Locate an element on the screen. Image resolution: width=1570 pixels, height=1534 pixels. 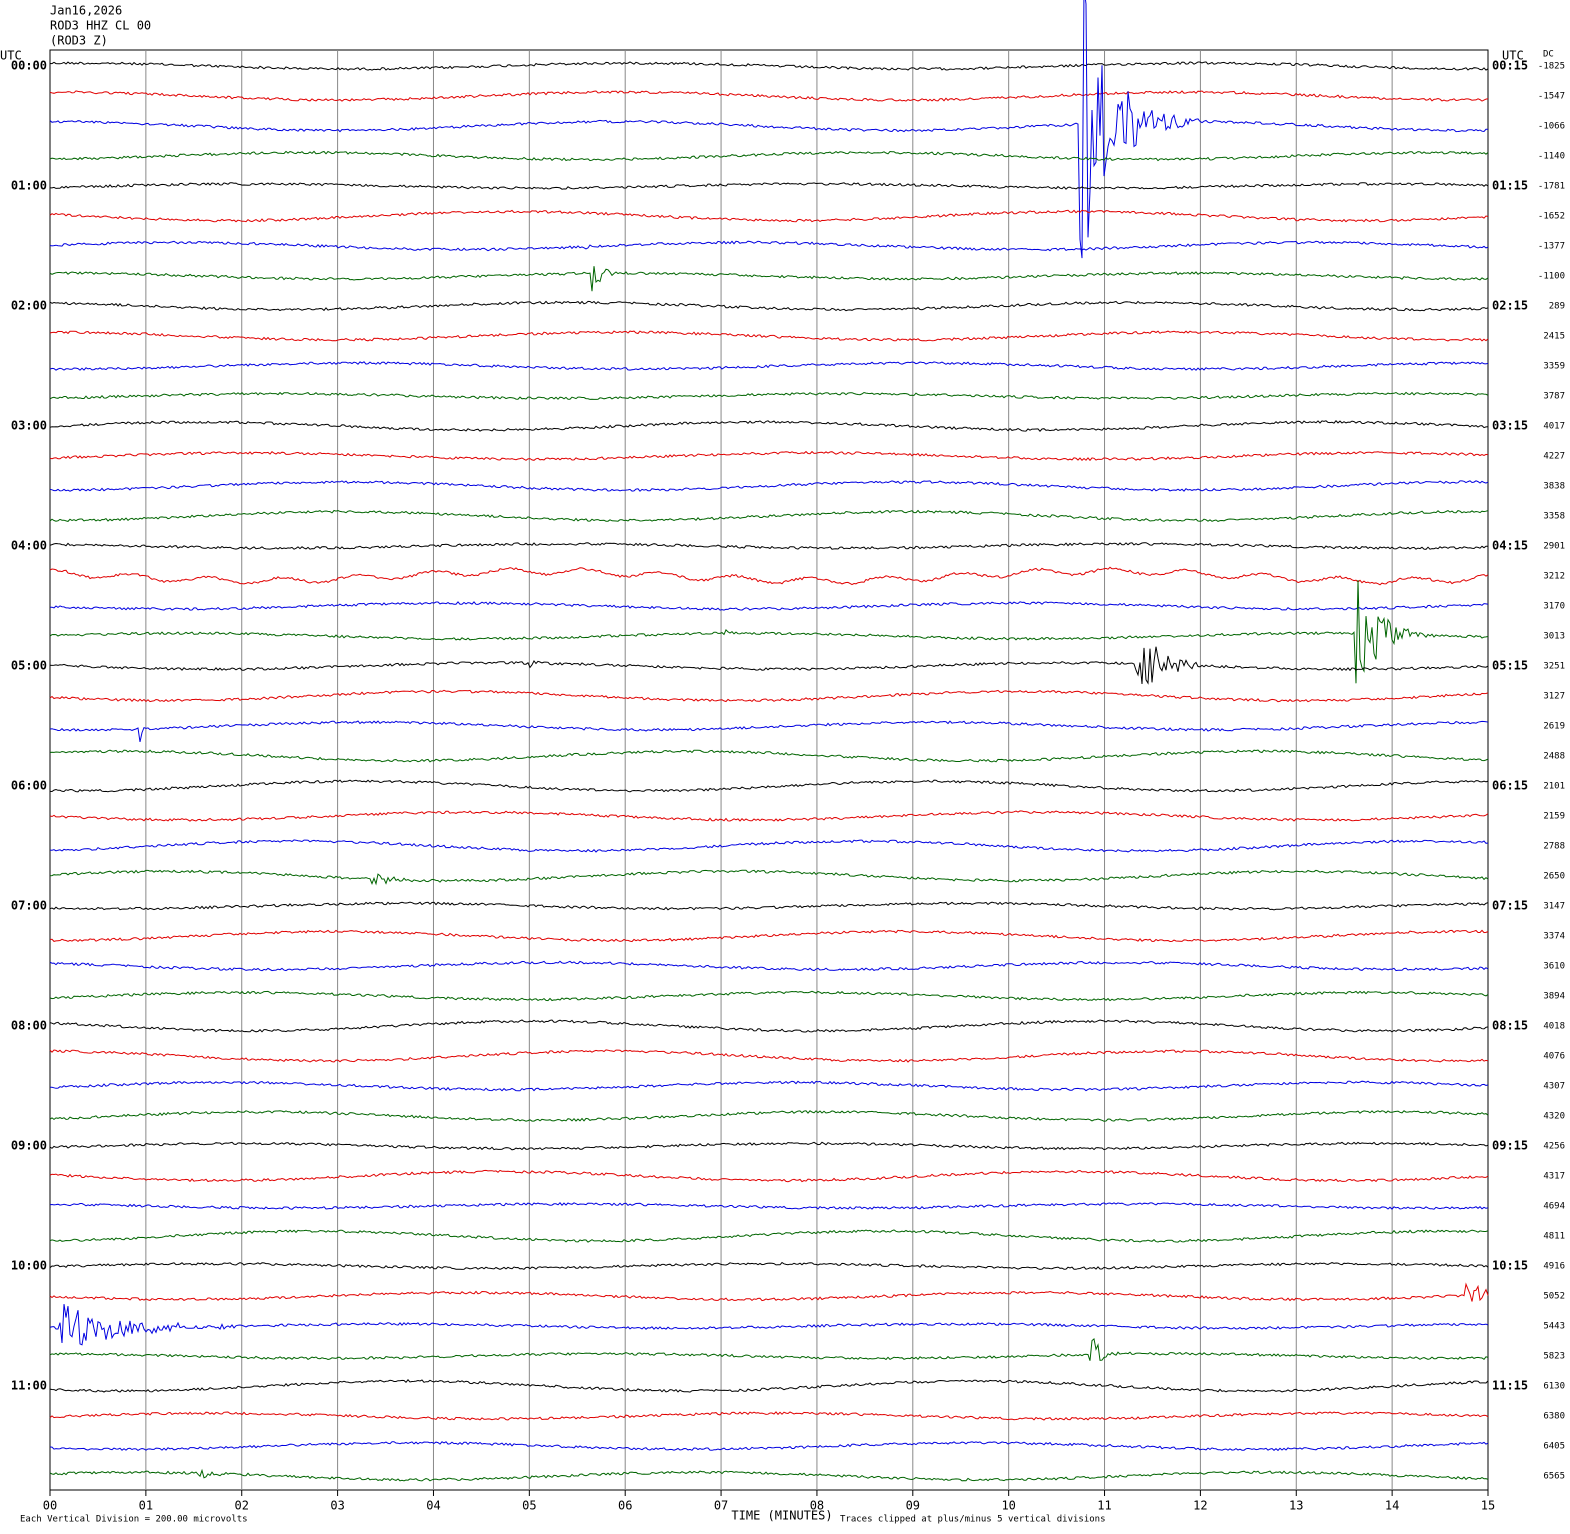
dc-value: 3013 is located at coordinates (1554, 637).